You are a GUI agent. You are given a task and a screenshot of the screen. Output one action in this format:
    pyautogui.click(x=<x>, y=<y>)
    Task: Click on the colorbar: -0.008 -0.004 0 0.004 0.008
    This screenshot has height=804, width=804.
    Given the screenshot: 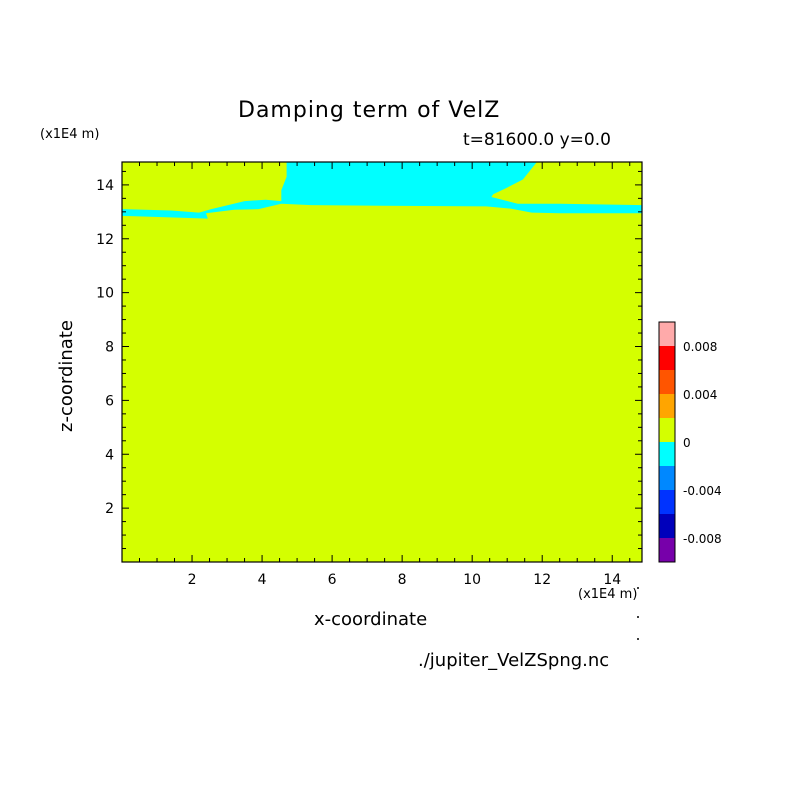 What is the action you would take?
    pyautogui.click(x=690, y=442)
    